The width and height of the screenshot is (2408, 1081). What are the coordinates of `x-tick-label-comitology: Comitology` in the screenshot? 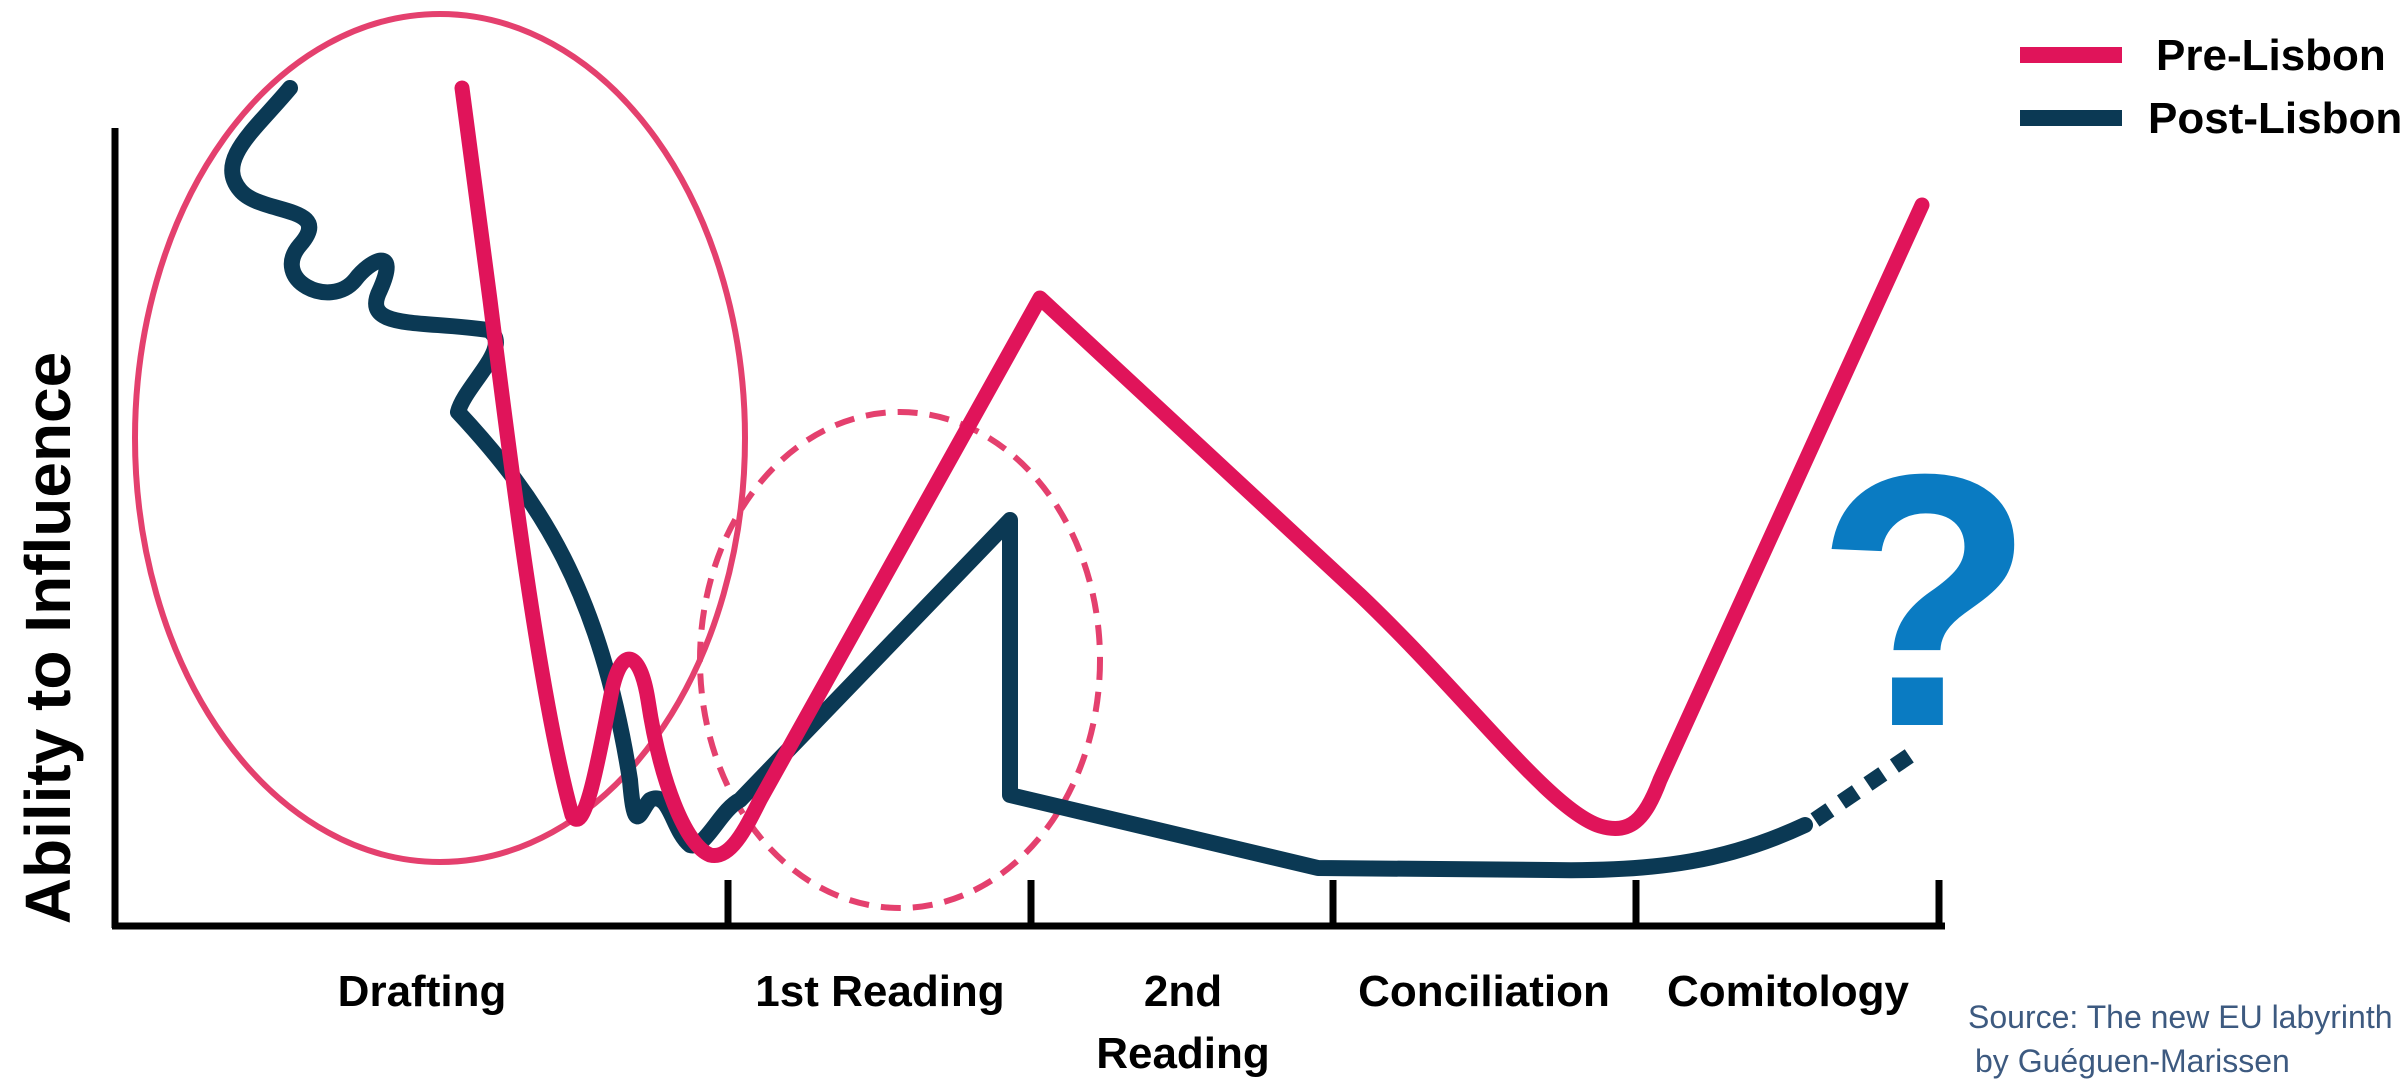 It's located at (1788, 991).